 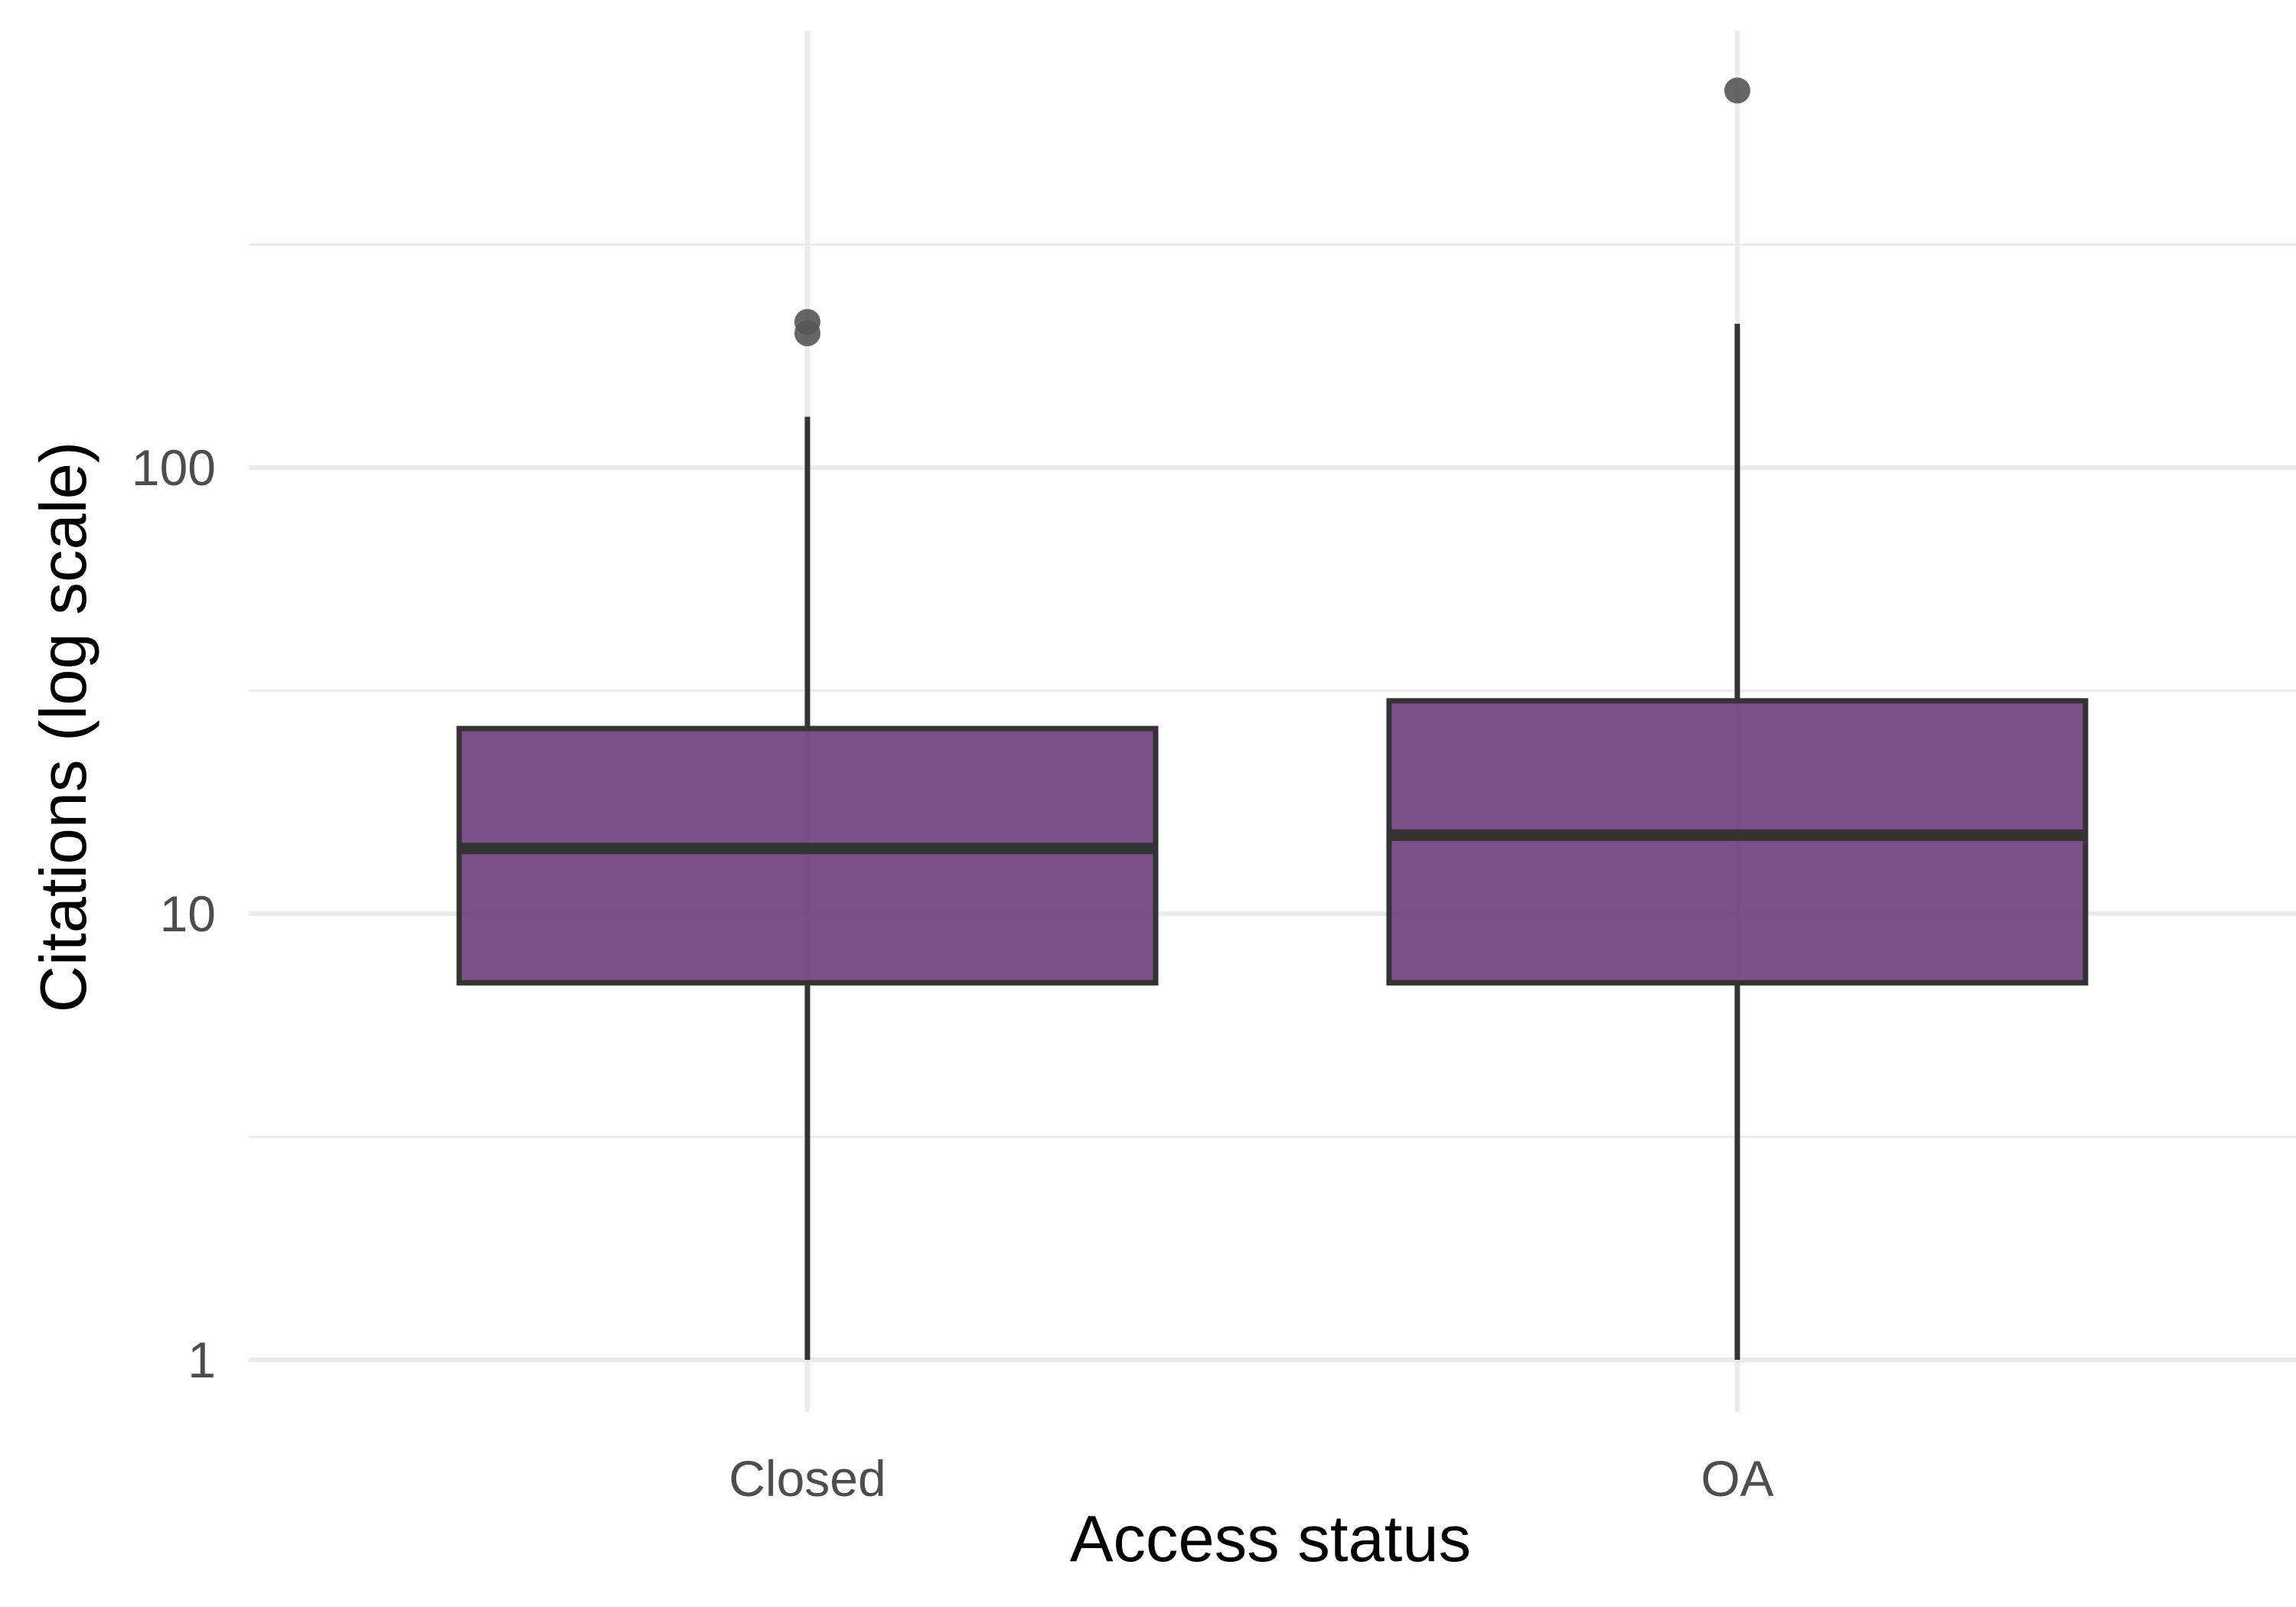 I want to click on y-axis-title: Citations (log scale), so click(x=64, y=727).